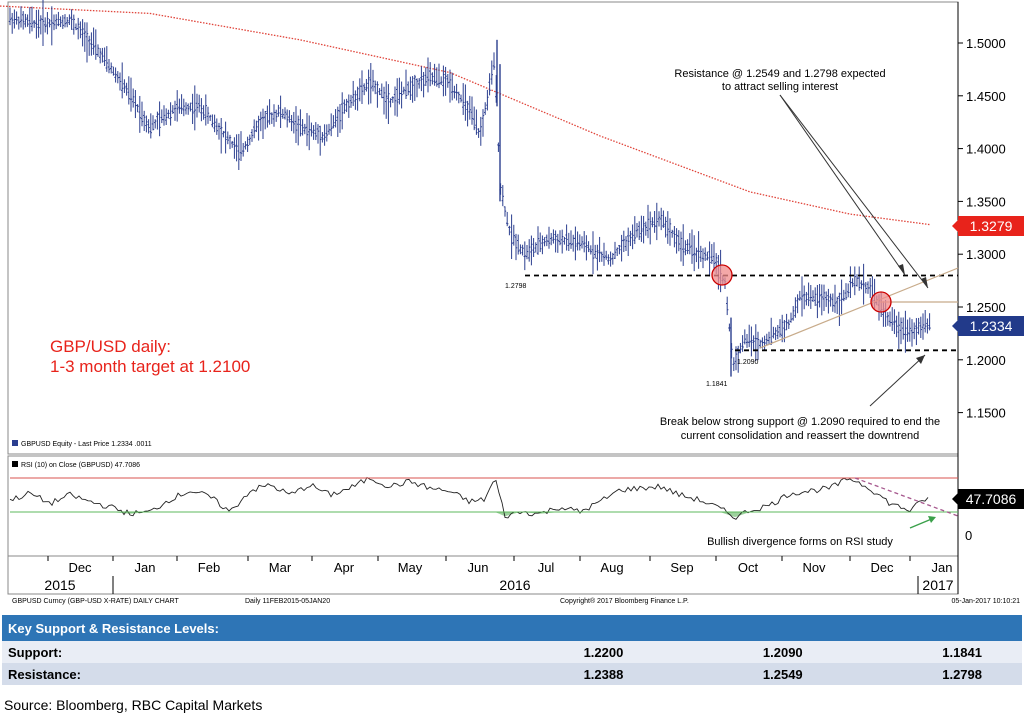 The height and width of the screenshot is (720, 1024). I want to click on rsi-panel-frame, so click(483, 506).